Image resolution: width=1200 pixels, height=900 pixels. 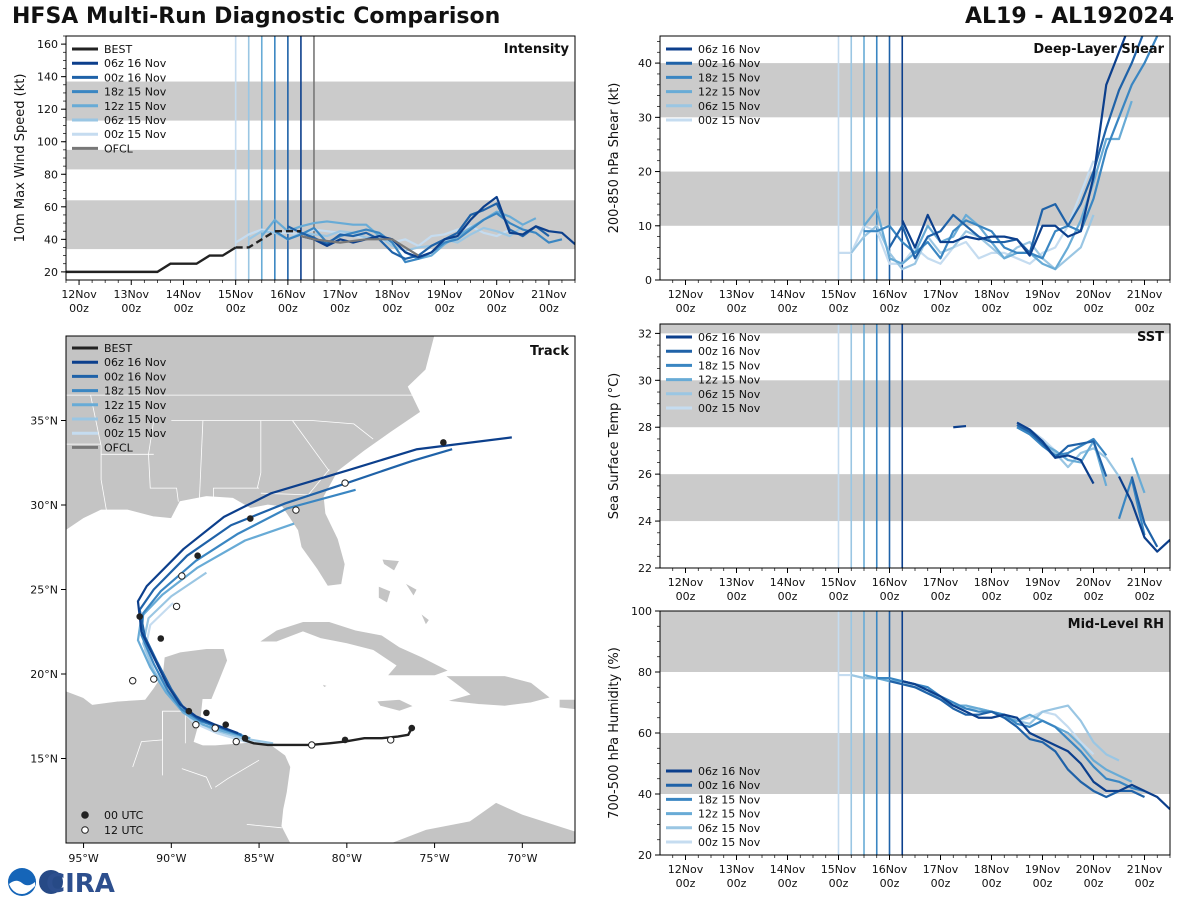 I want to click on intensity-xtick-day: 14Nov, so click(x=184, y=294).